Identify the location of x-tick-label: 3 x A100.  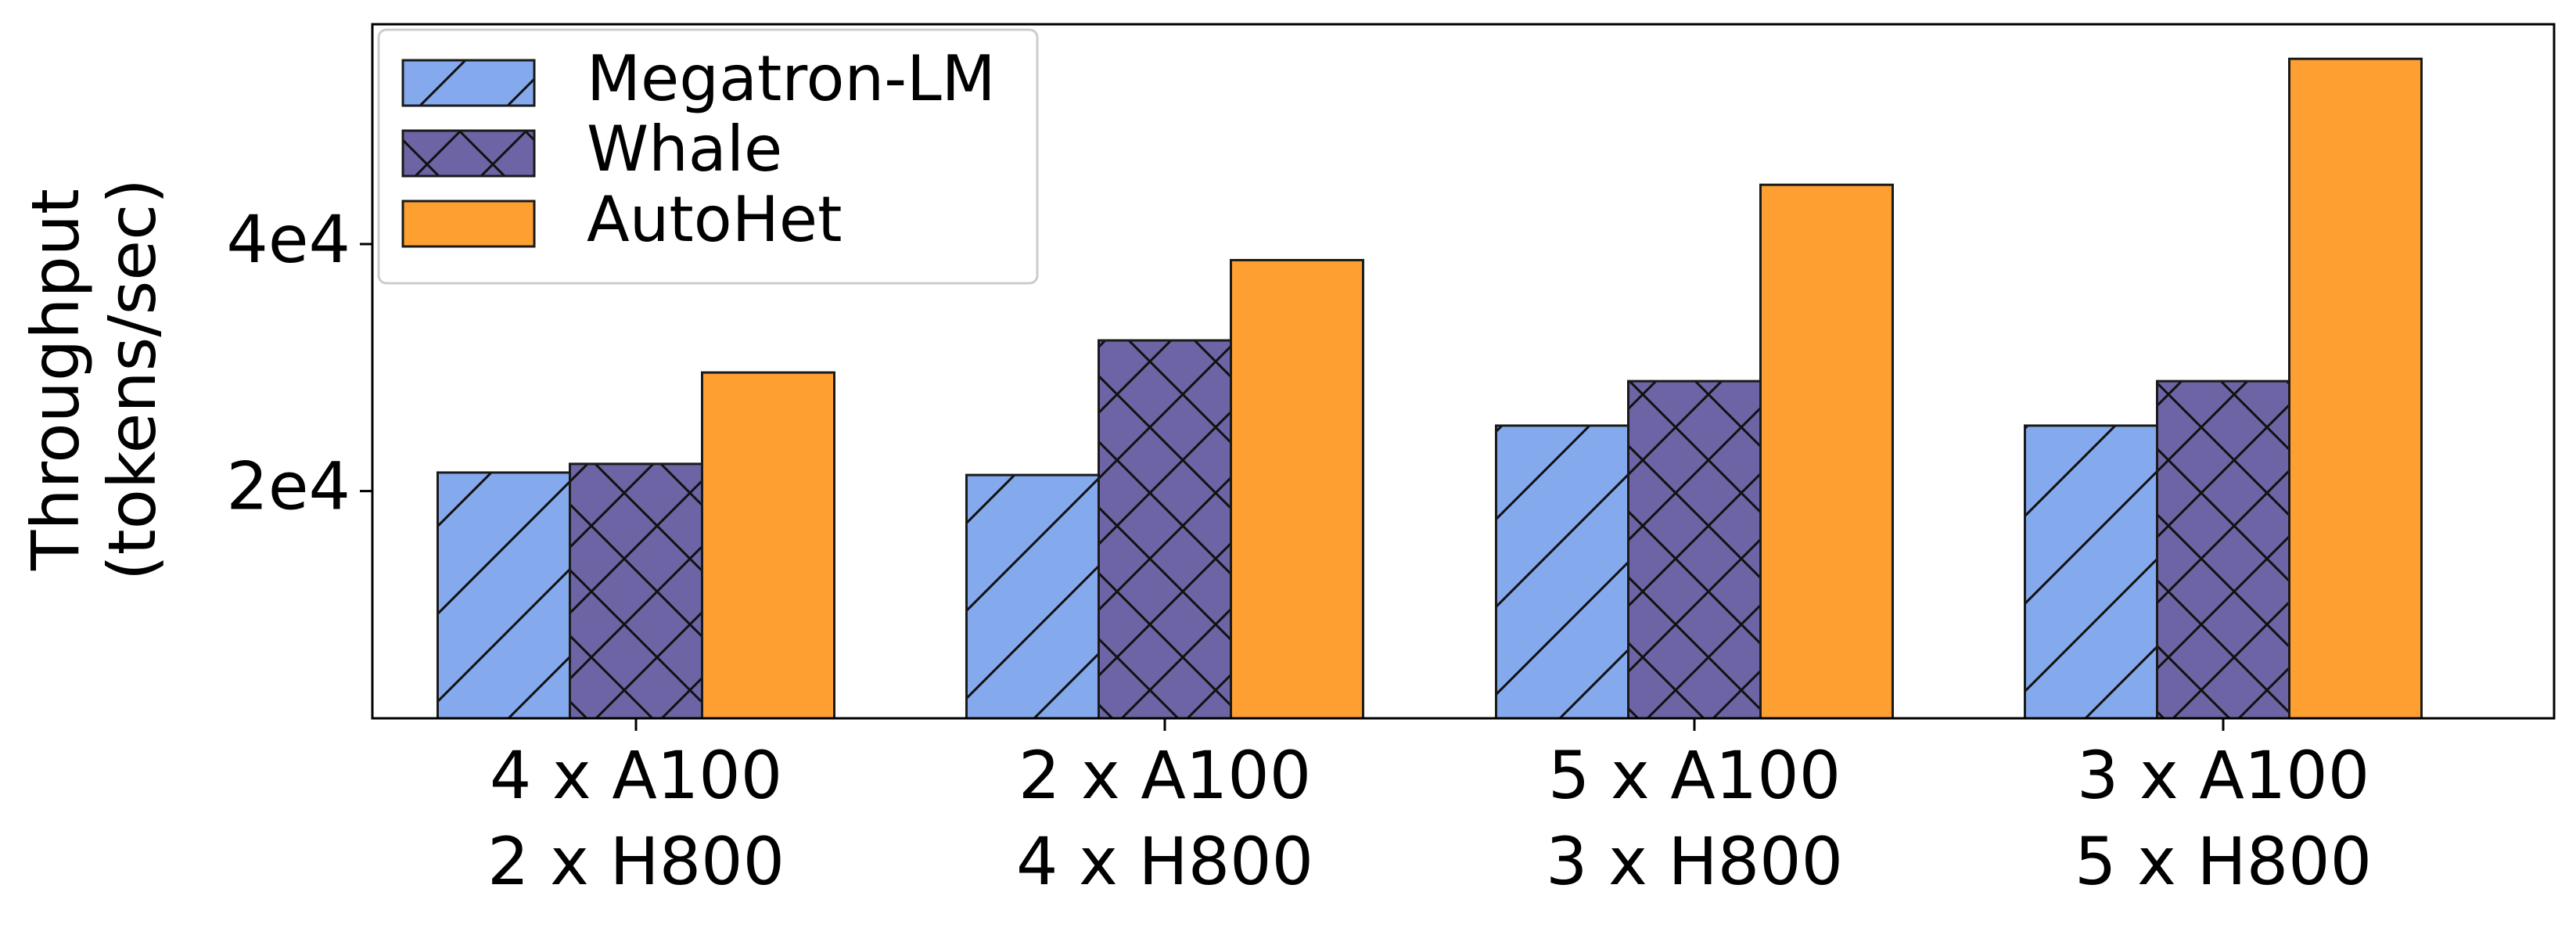
(2223, 775).